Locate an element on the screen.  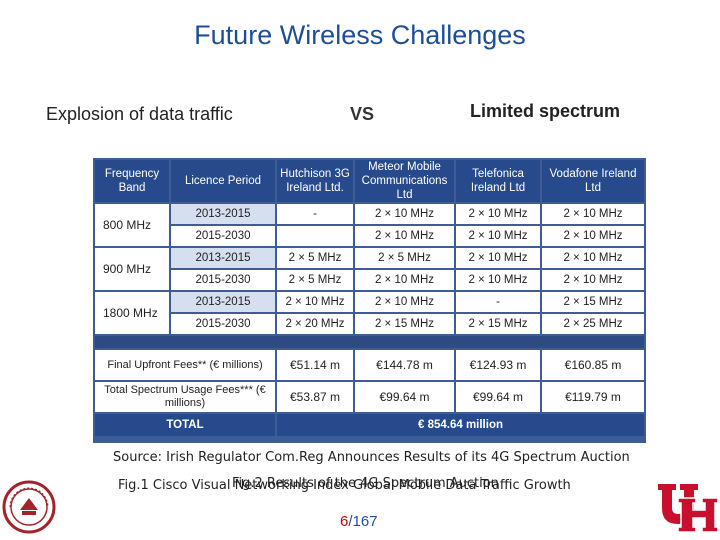
table-cell: €160.85 m is located at coordinates (593, 365).